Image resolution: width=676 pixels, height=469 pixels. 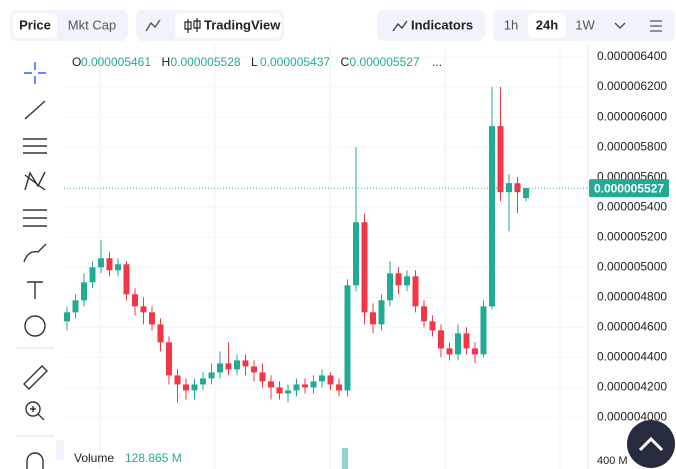 I want to click on emoji-tool, so click(x=35, y=326).